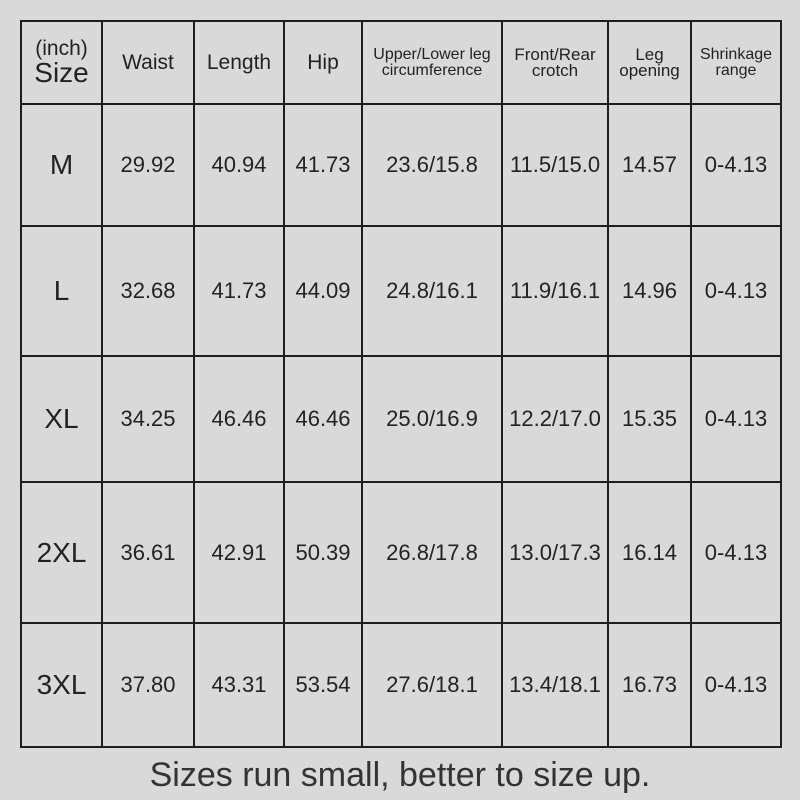  Describe the element at coordinates (61, 48) in the screenshot. I see `size-unit: (inch)` at that location.